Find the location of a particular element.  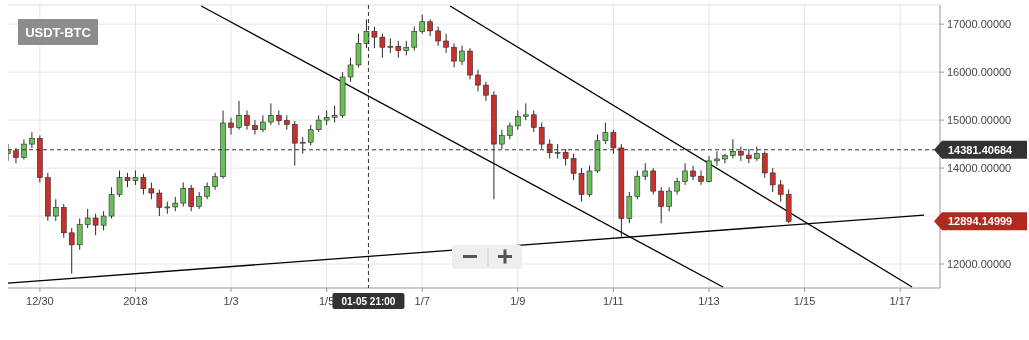

ref-line-label: 14381.40684 is located at coordinates (981, 149).